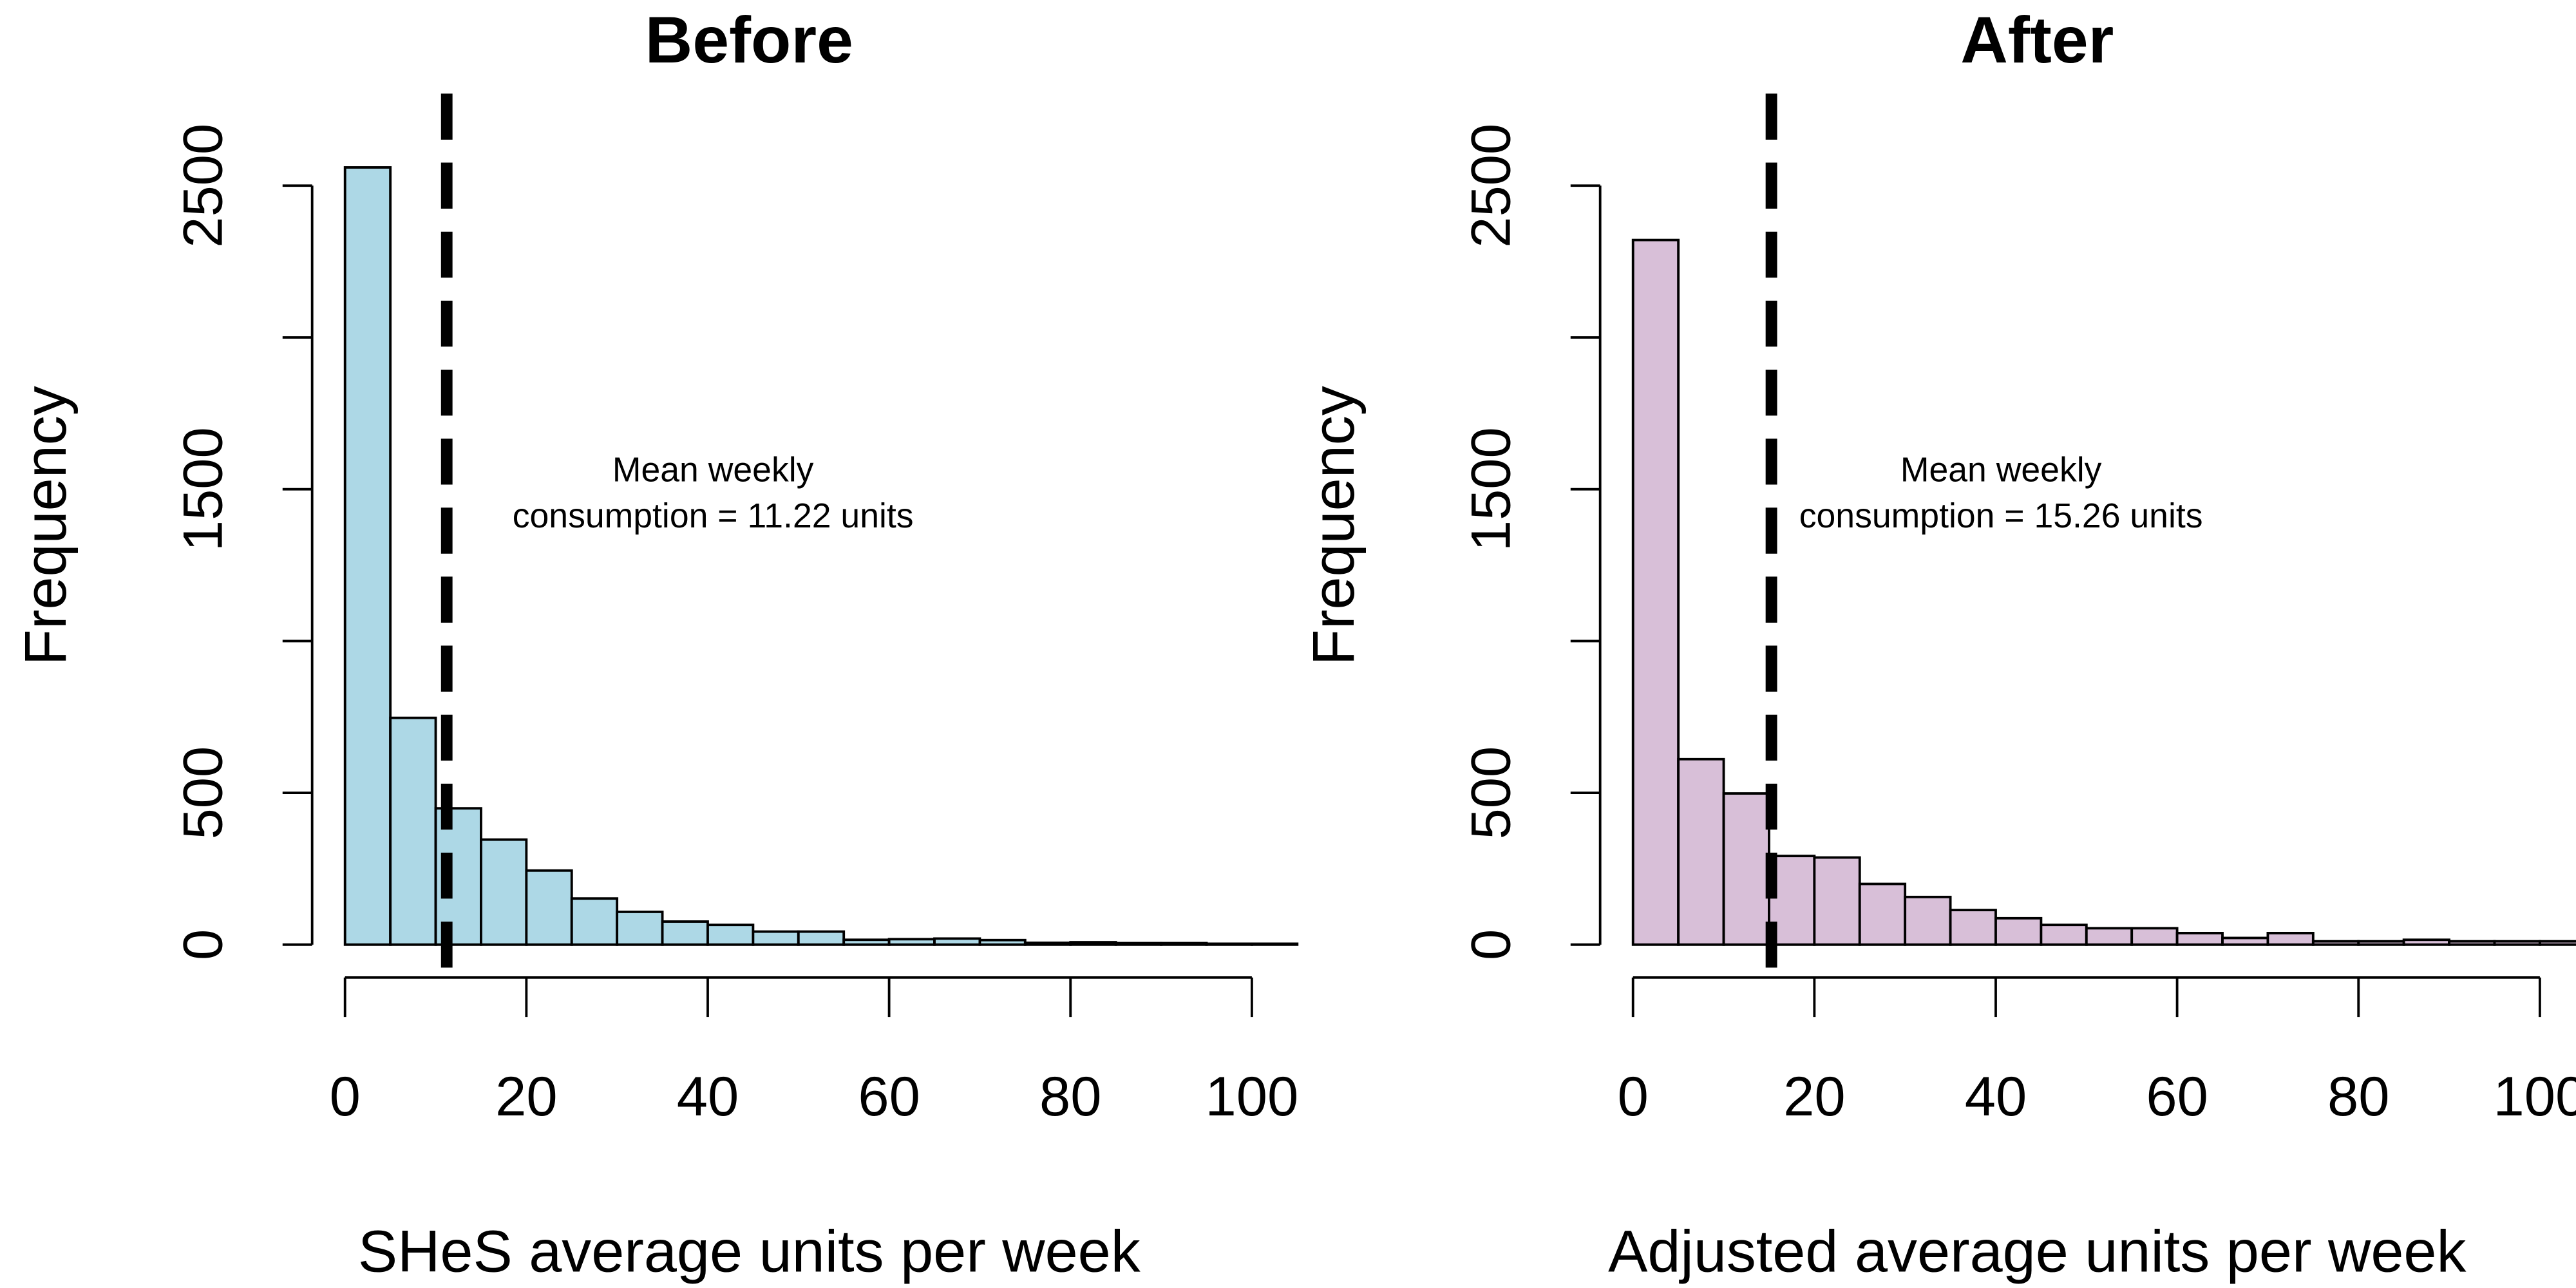 This screenshot has width=2576, height=1288. I want to click on annotation: consumption = 11.22 units, so click(714, 516).